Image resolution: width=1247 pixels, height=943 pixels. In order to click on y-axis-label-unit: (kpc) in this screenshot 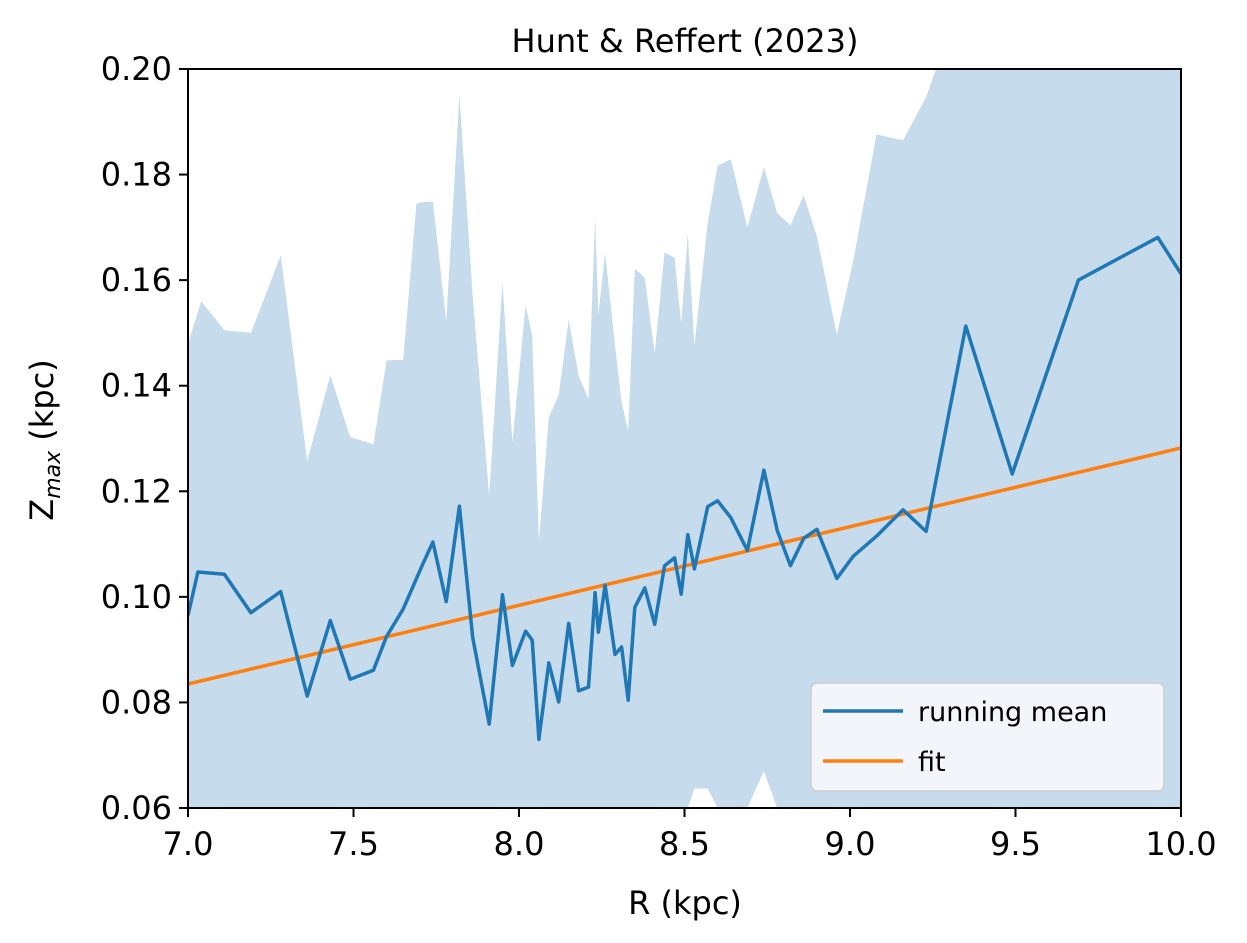, I will do `click(42, 405)`.